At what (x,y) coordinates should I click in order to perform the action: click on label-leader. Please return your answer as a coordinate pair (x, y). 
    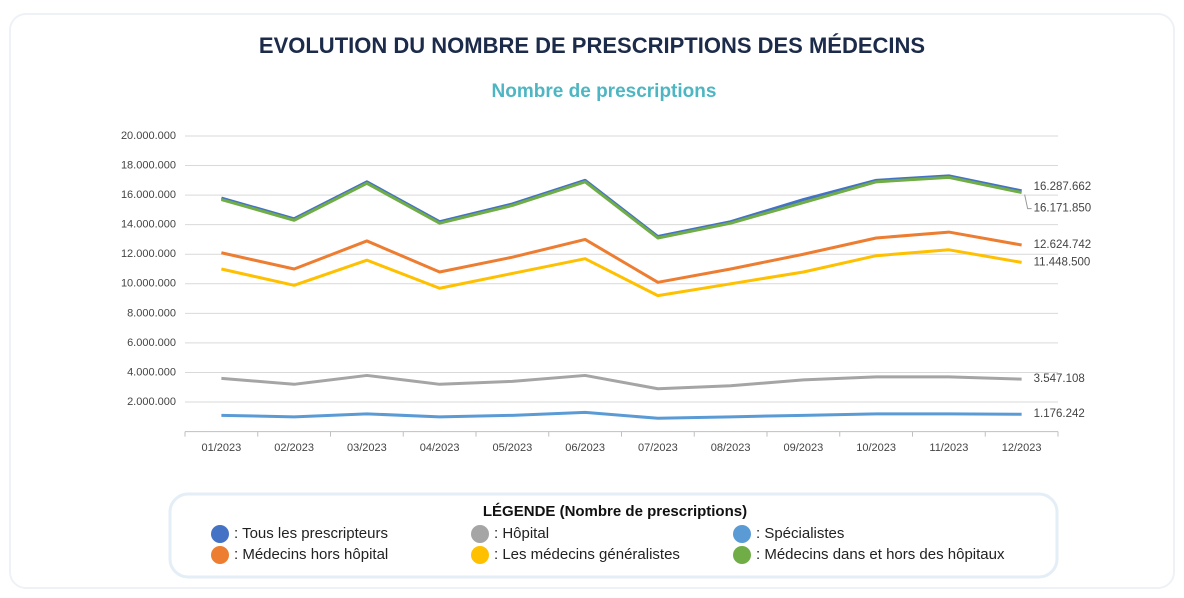
    Looking at the image, I should click on (1028, 202).